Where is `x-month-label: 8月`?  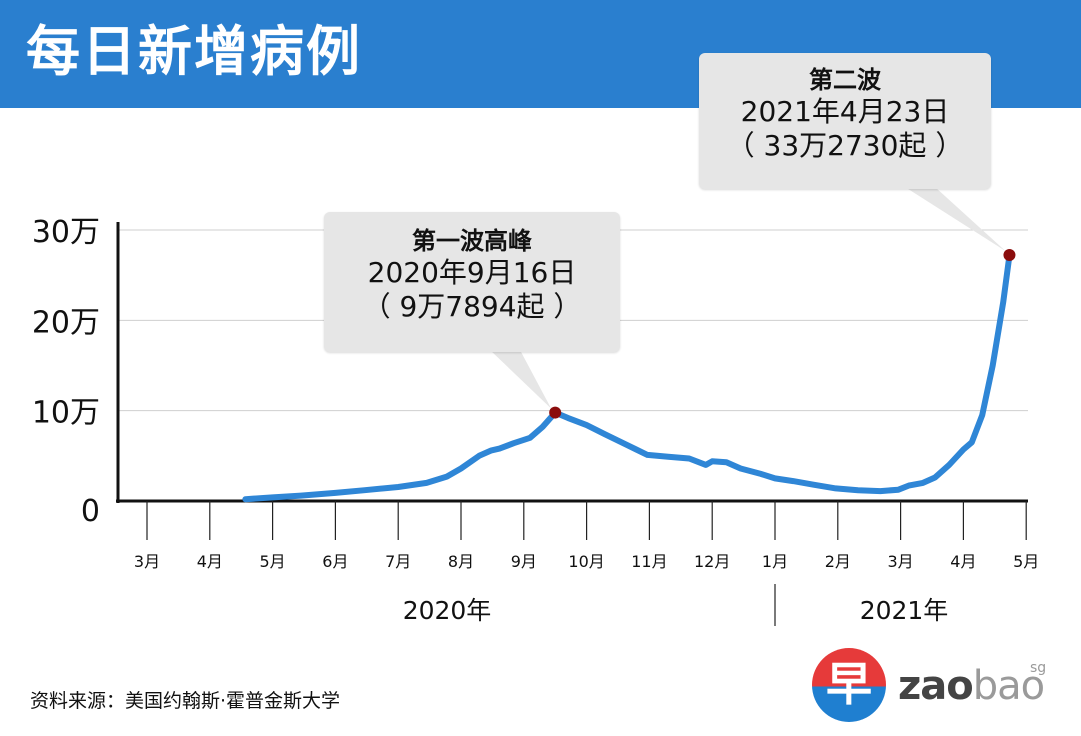
x-month-label: 8月 is located at coordinates (461, 561).